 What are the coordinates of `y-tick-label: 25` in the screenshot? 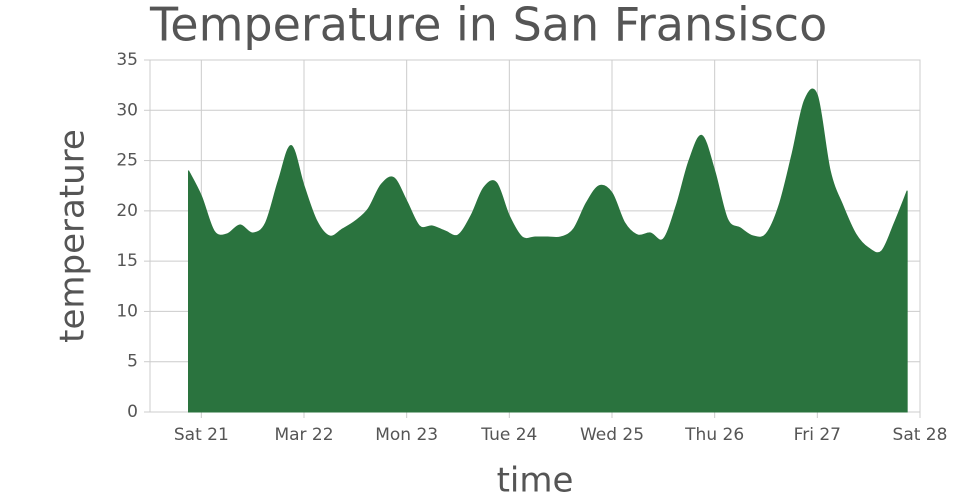 It's located at (127, 161).